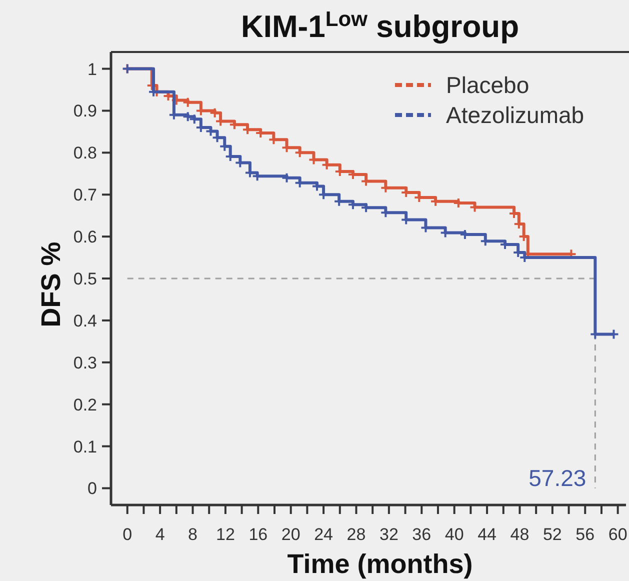 Image resolution: width=629 pixels, height=581 pixels. What do you see at coordinates (380, 564) in the screenshot?
I see `x-axis-title: Time (months)` at bounding box center [380, 564].